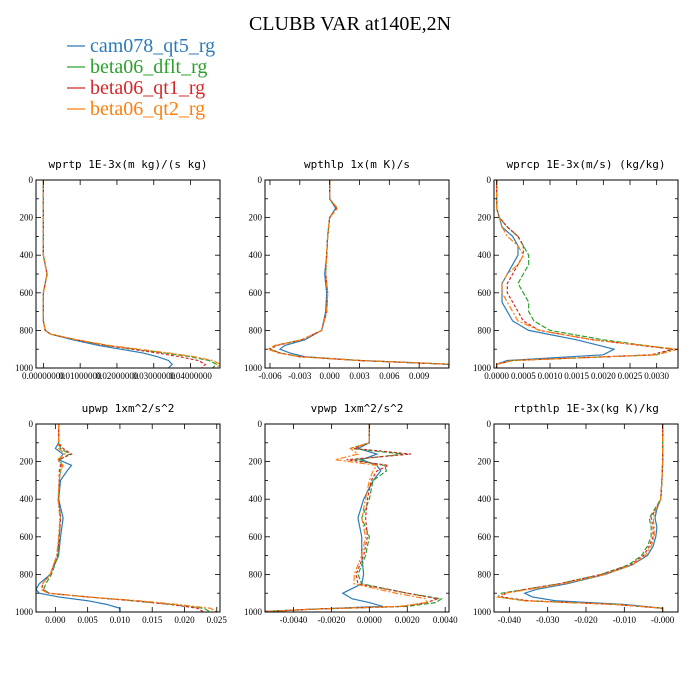 This screenshot has height=700, width=700. I want to click on x-tick-label: 0.01000000, so click(80, 376).